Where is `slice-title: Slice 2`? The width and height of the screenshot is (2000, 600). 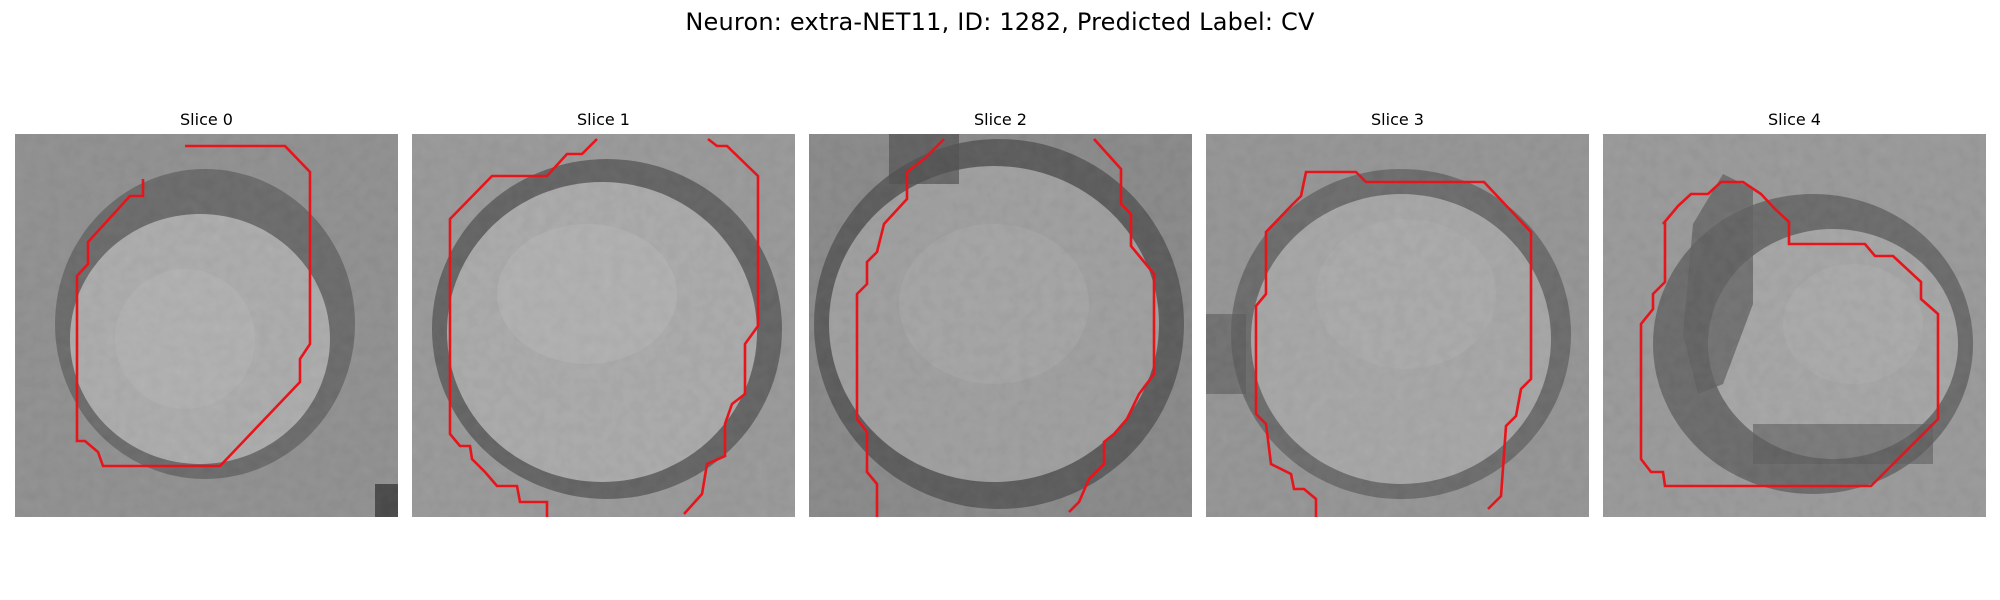
slice-title: Slice 2 is located at coordinates (1000, 119).